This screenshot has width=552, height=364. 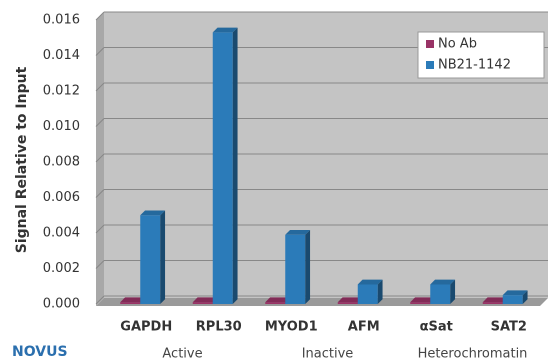 I want to click on y-tick-label: 0.002, so click(x=61, y=268).